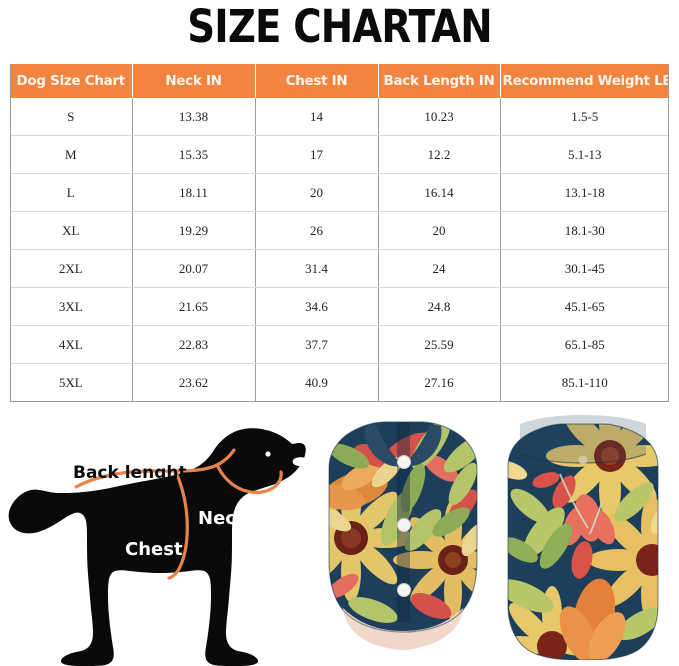 The image size is (679, 666). I want to click on table-row: 4XL 22.83 37.7 25.59 65.1-85, so click(339, 344).